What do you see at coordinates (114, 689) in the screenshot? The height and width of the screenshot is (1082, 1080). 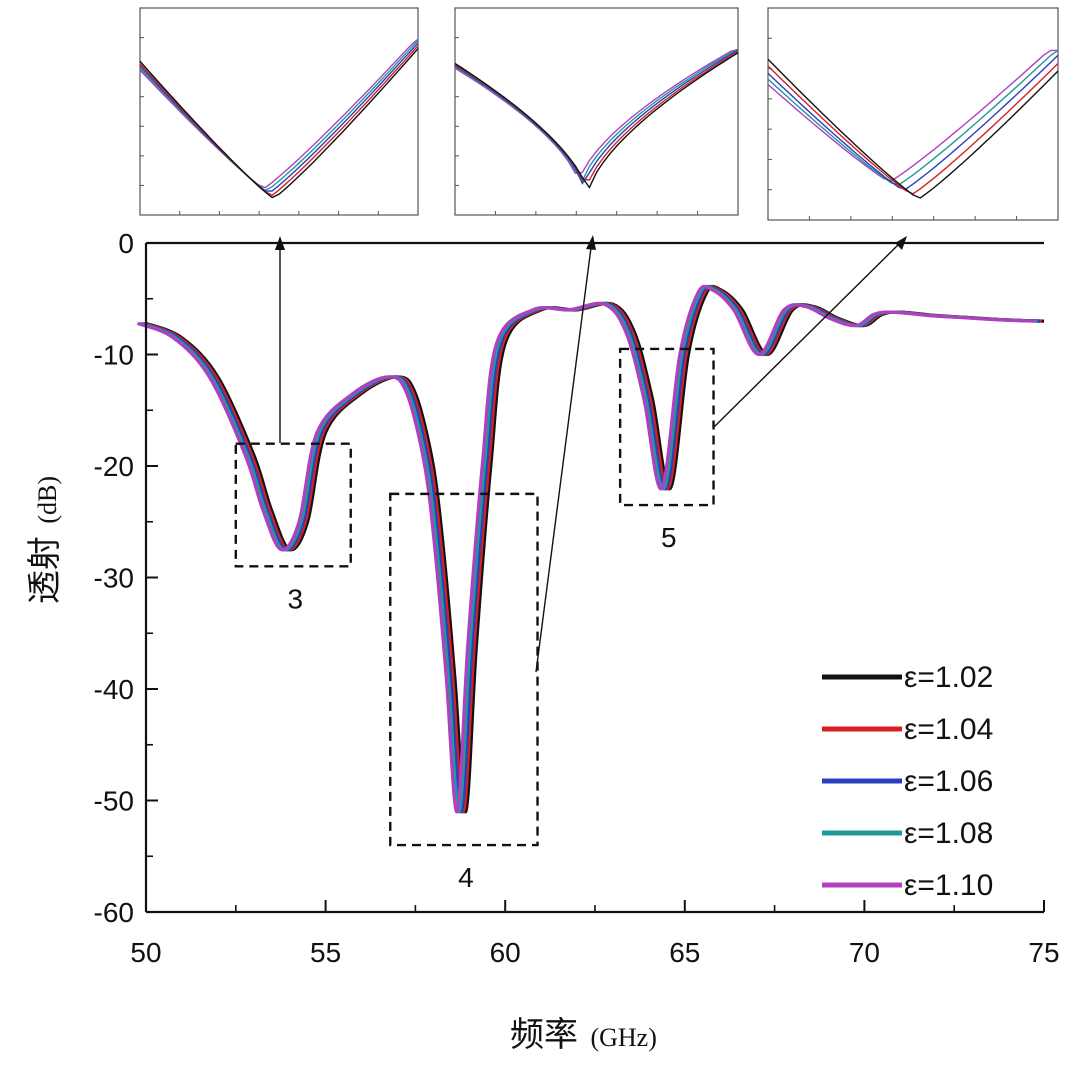 I see `y-tick-label: -40` at bounding box center [114, 689].